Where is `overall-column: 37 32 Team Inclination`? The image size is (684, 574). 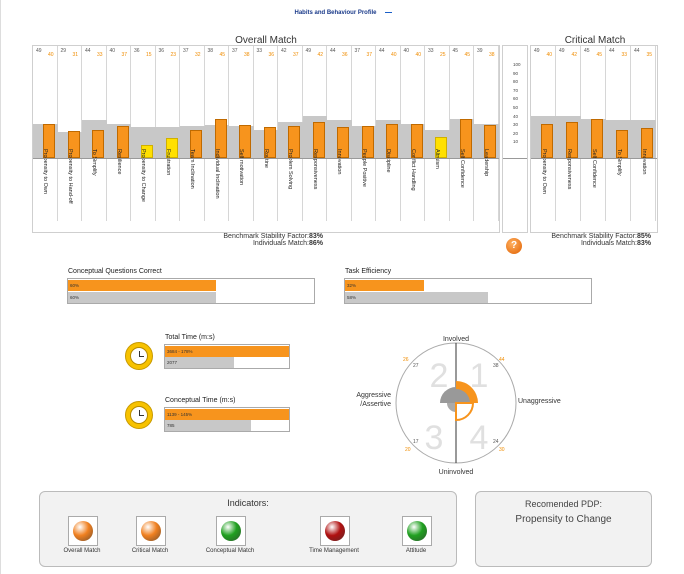
overall-column: 37 32 Team Inclination is located at coordinates (192, 133).